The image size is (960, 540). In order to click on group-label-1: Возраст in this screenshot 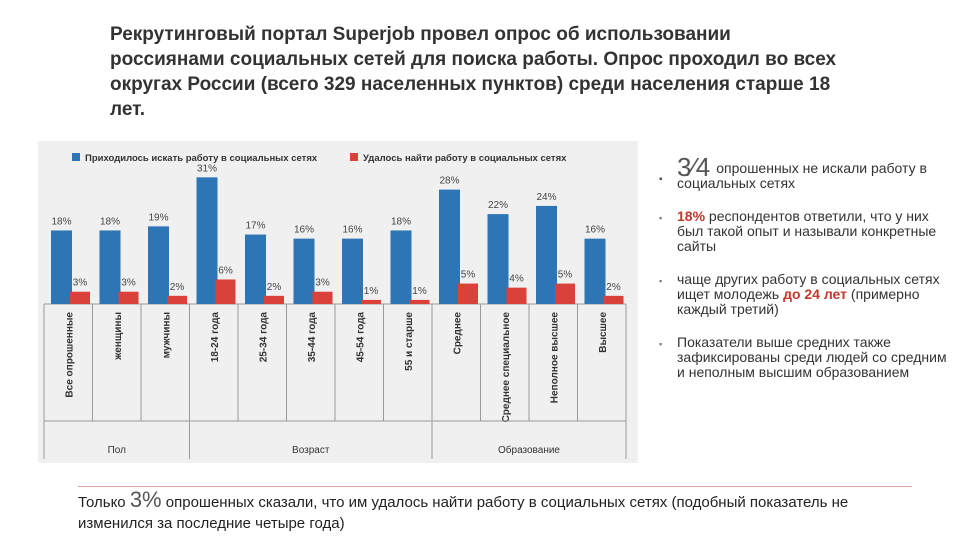, I will do `click(311, 450)`.